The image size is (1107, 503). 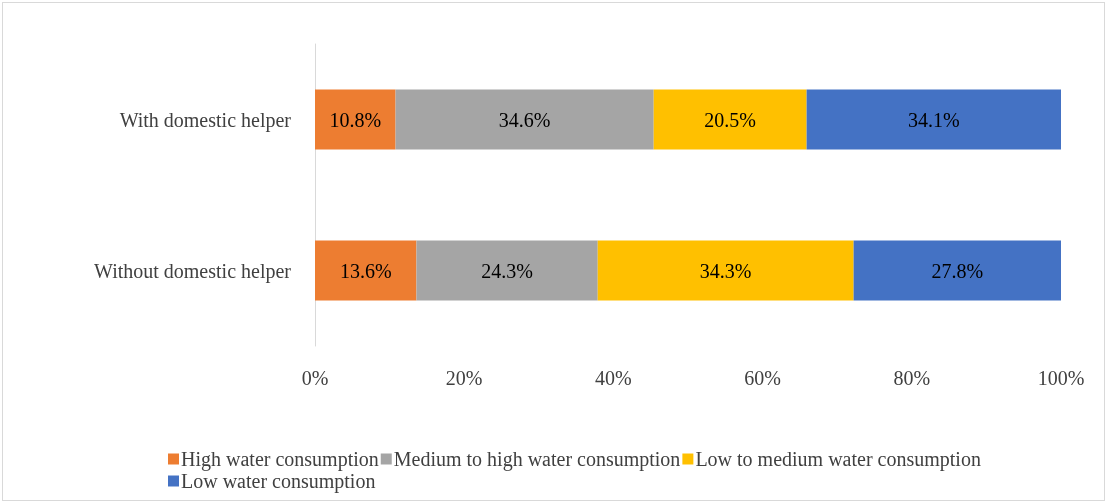 What do you see at coordinates (838, 459) in the screenshot?
I see `legend-label: Low to medium water consumption` at bounding box center [838, 459].